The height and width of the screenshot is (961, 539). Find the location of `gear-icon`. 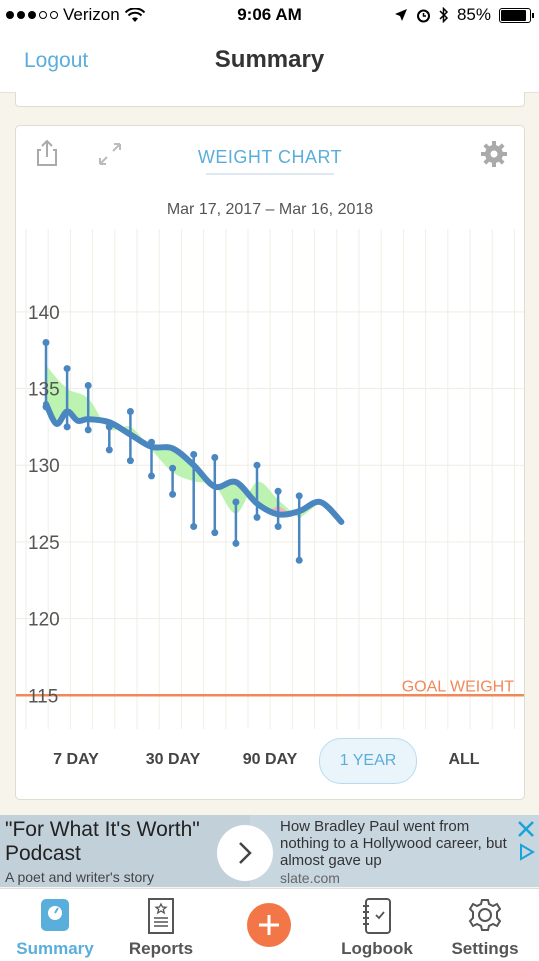

gear-icon is located at coordinates (485, 915).